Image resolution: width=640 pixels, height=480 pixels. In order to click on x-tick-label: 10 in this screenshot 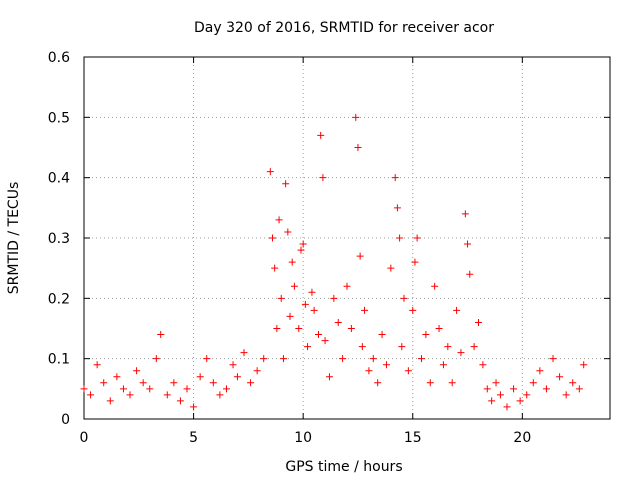, I will do `click(303, 438)`.